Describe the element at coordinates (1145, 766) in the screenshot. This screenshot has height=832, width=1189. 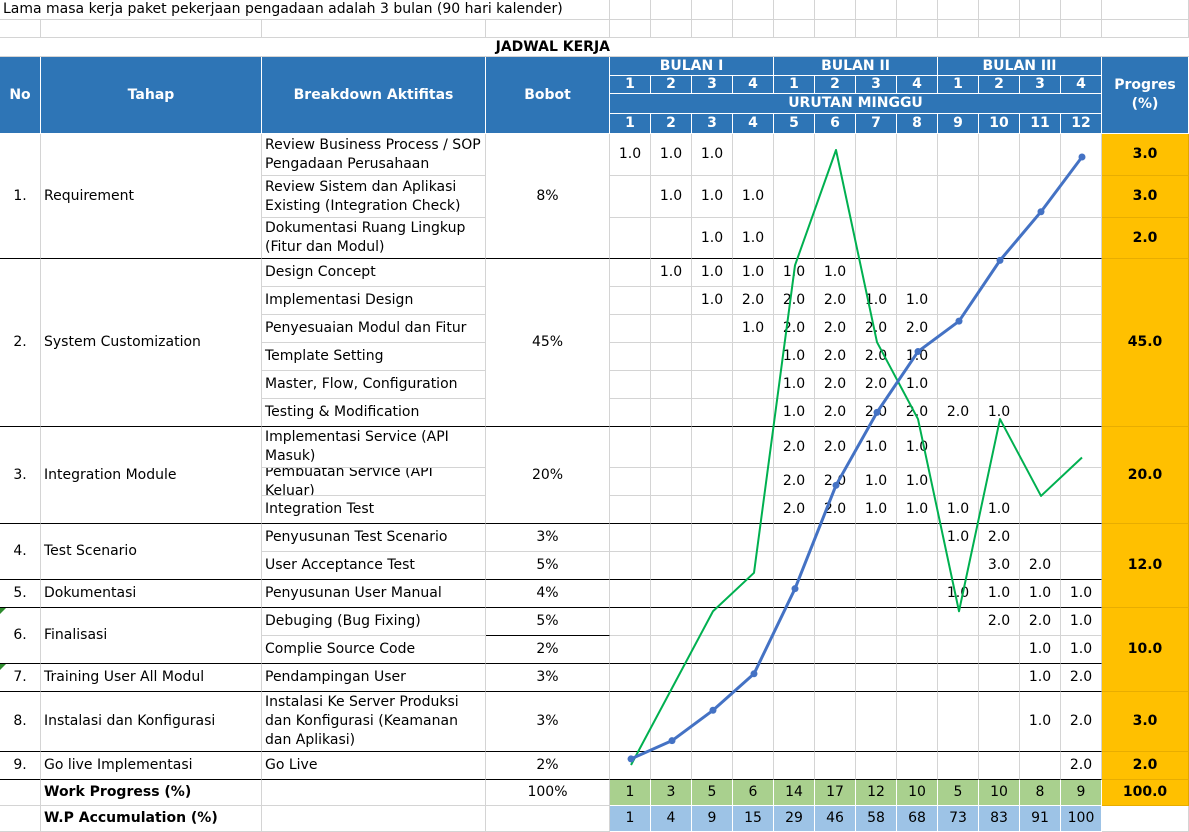
I see `progres-value: 2.0` at that location.